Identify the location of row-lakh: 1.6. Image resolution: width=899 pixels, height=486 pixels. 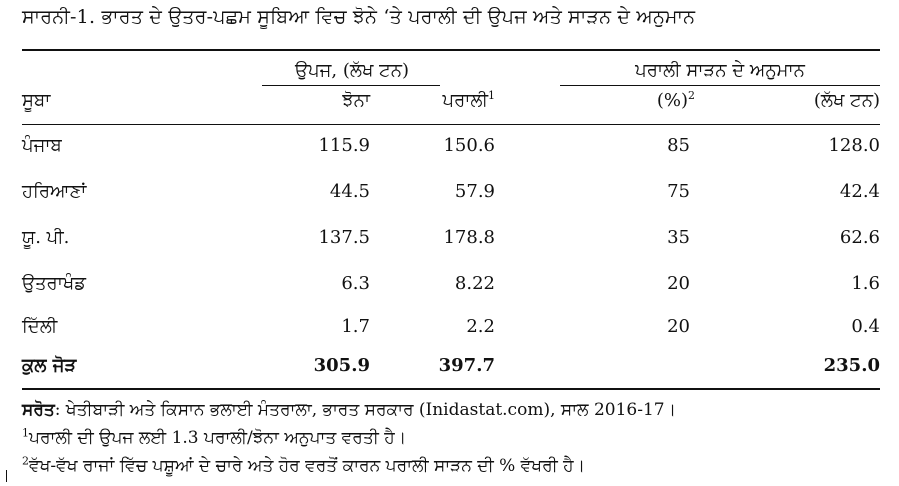
(865, 283).